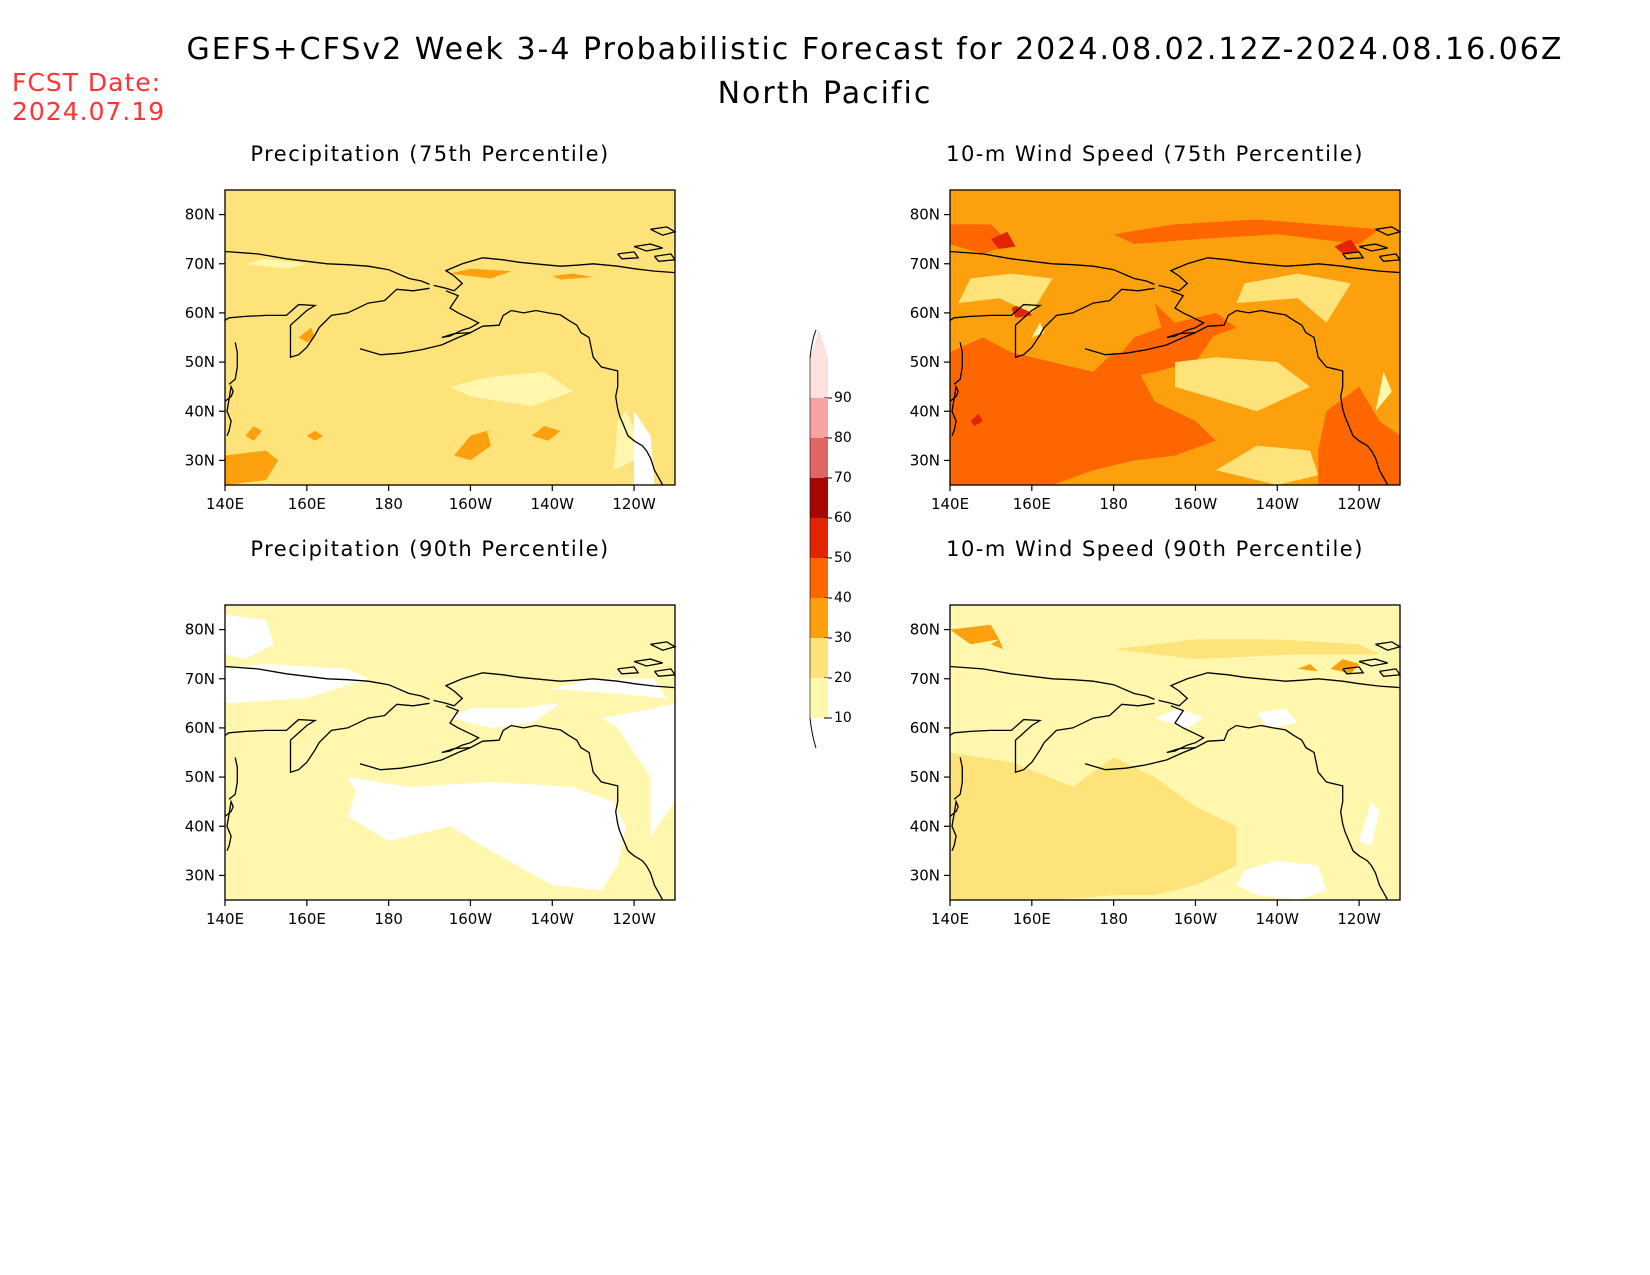 Image resolution: width=1650 pixels, height=1275 pixels. I want to click on colorbar-top-arrow, so click(819, 344).